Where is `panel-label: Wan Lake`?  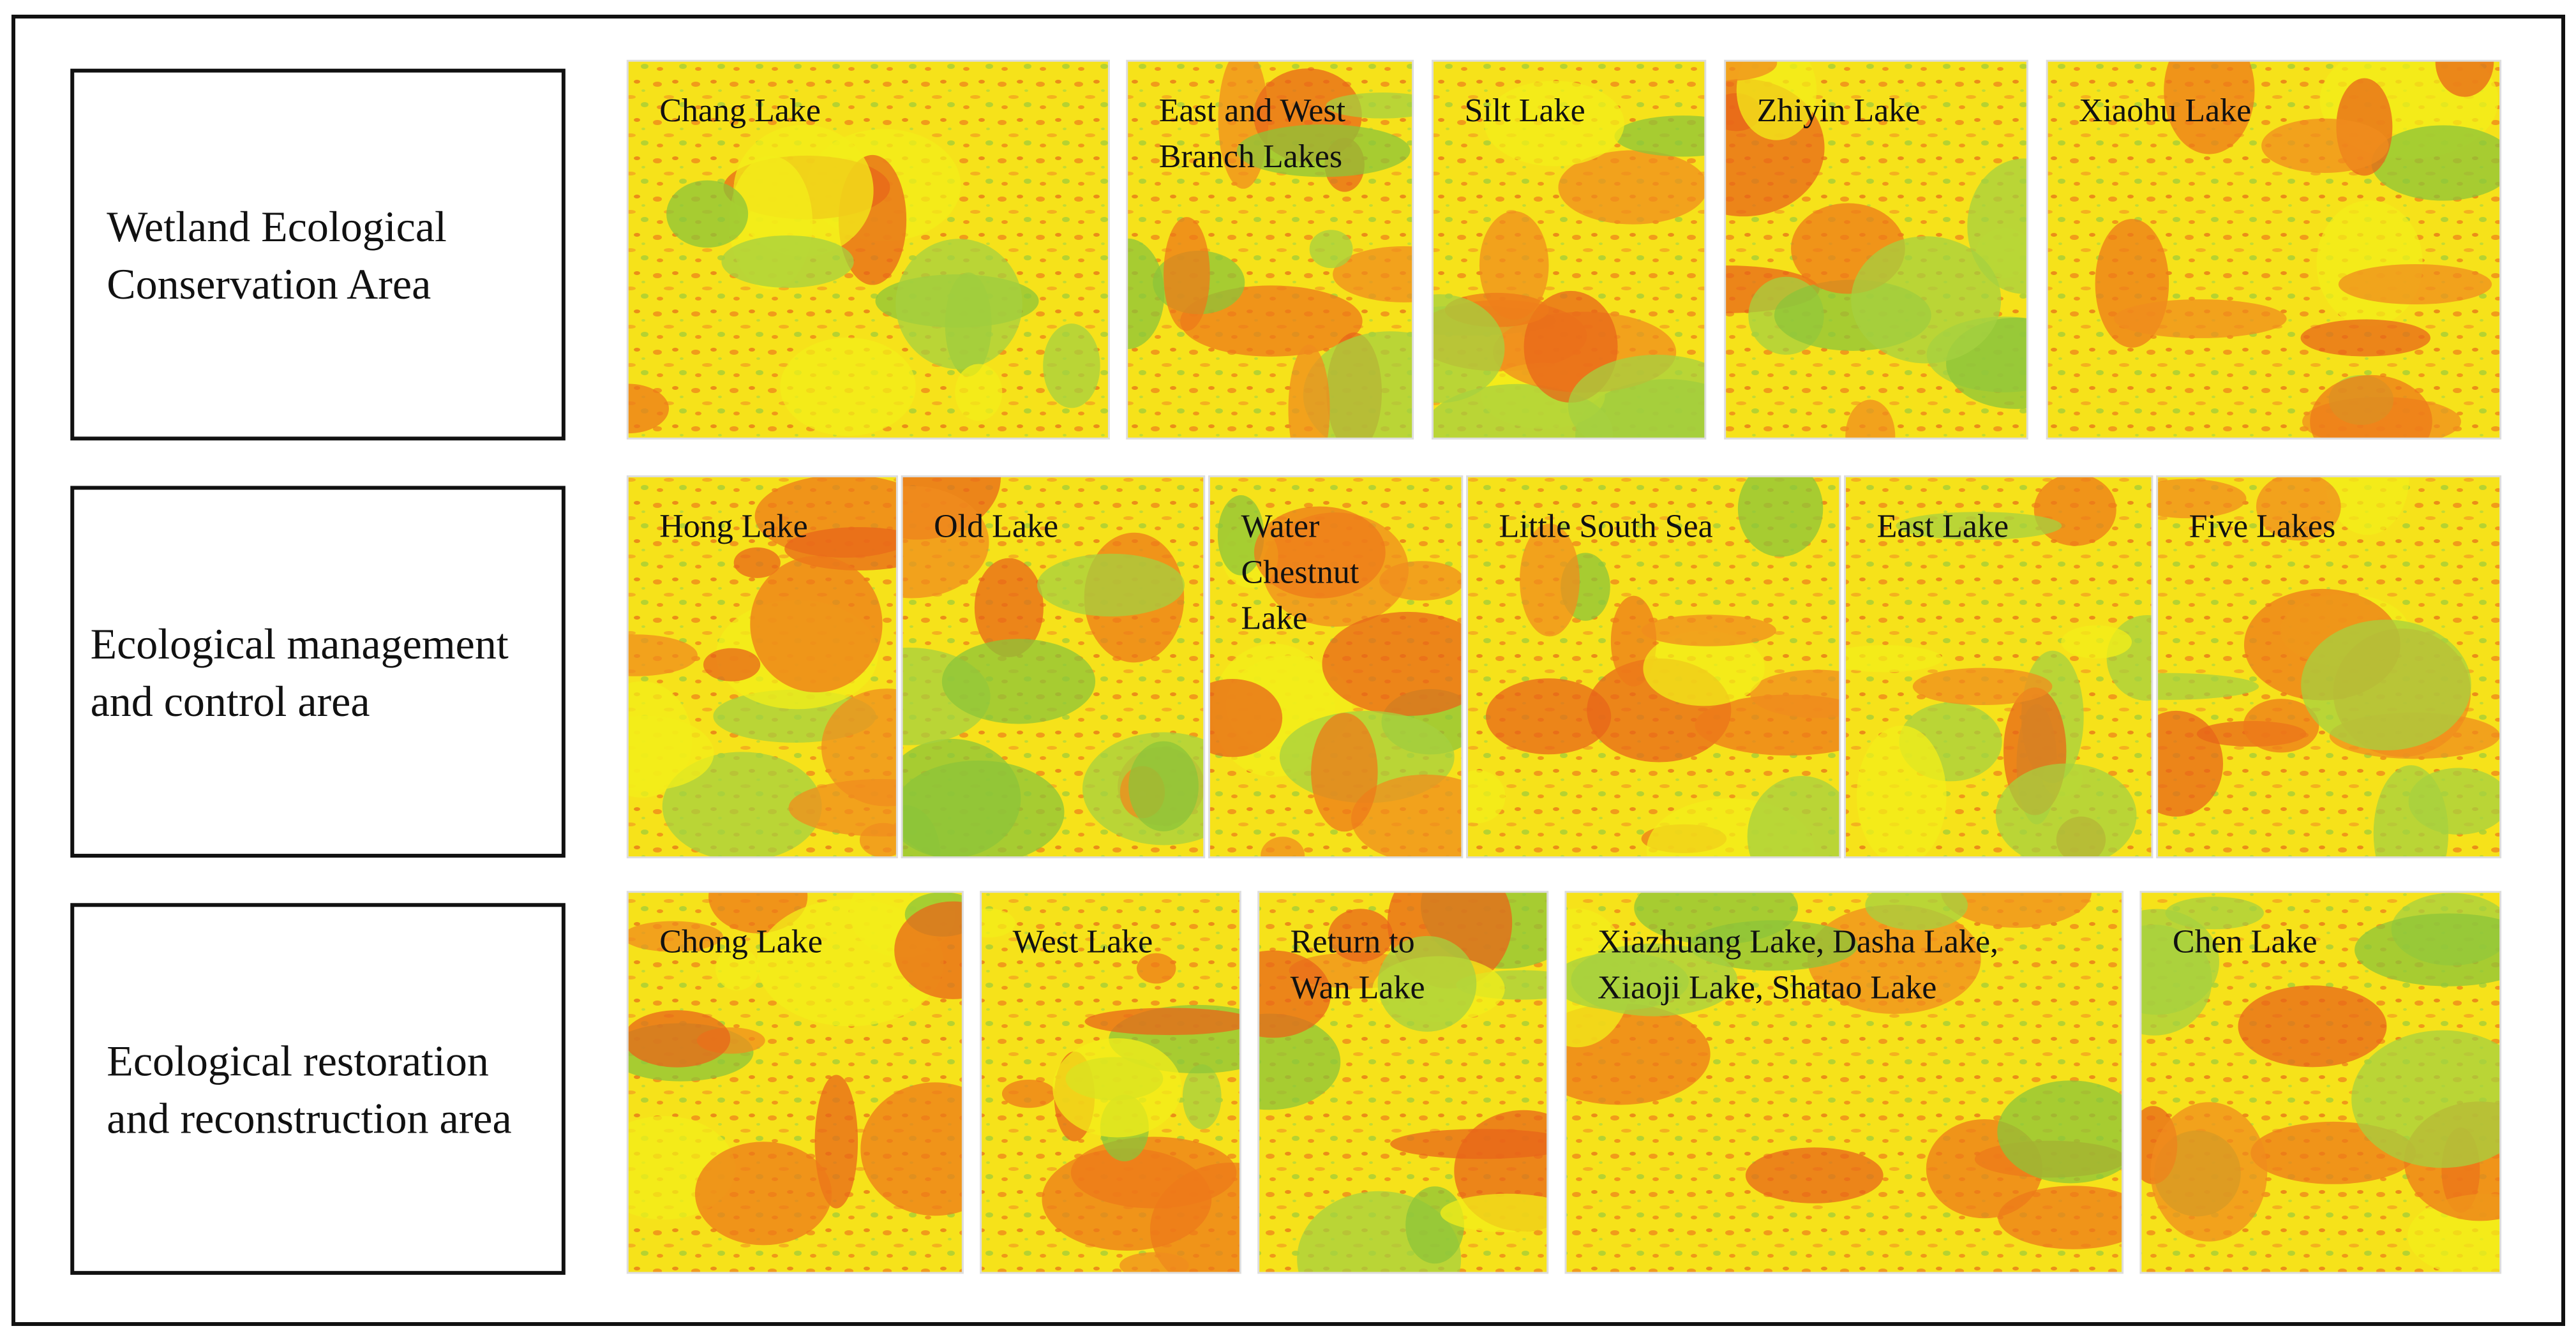 panel-label: Wan Lake is located at coordinates (1358, 988).